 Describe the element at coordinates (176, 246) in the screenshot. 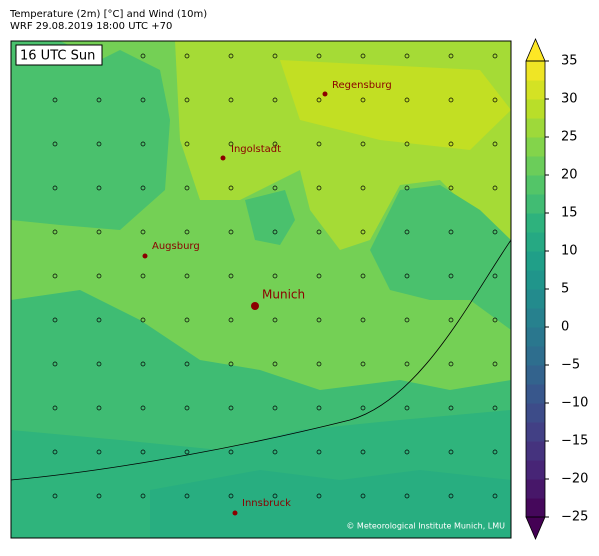

I see `city-label: Augsburg` at that location.